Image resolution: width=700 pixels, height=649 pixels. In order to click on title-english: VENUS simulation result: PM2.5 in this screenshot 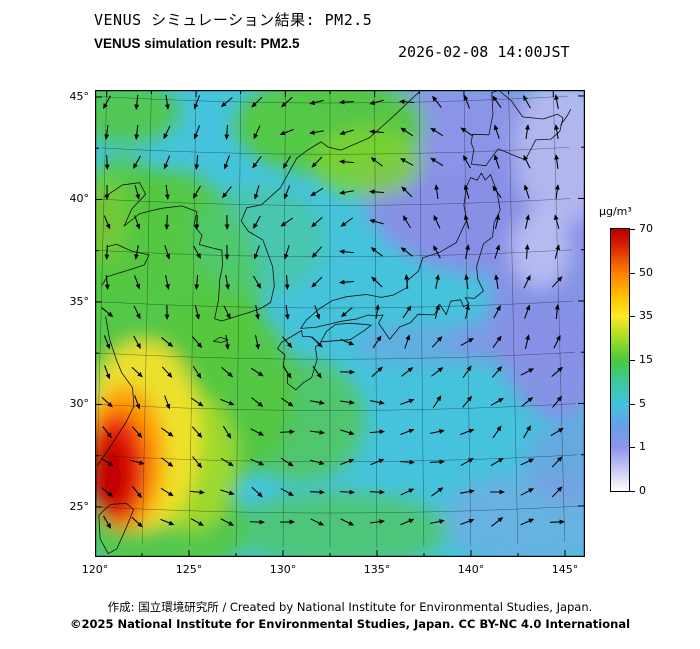, I will do `click(197, 43)`.